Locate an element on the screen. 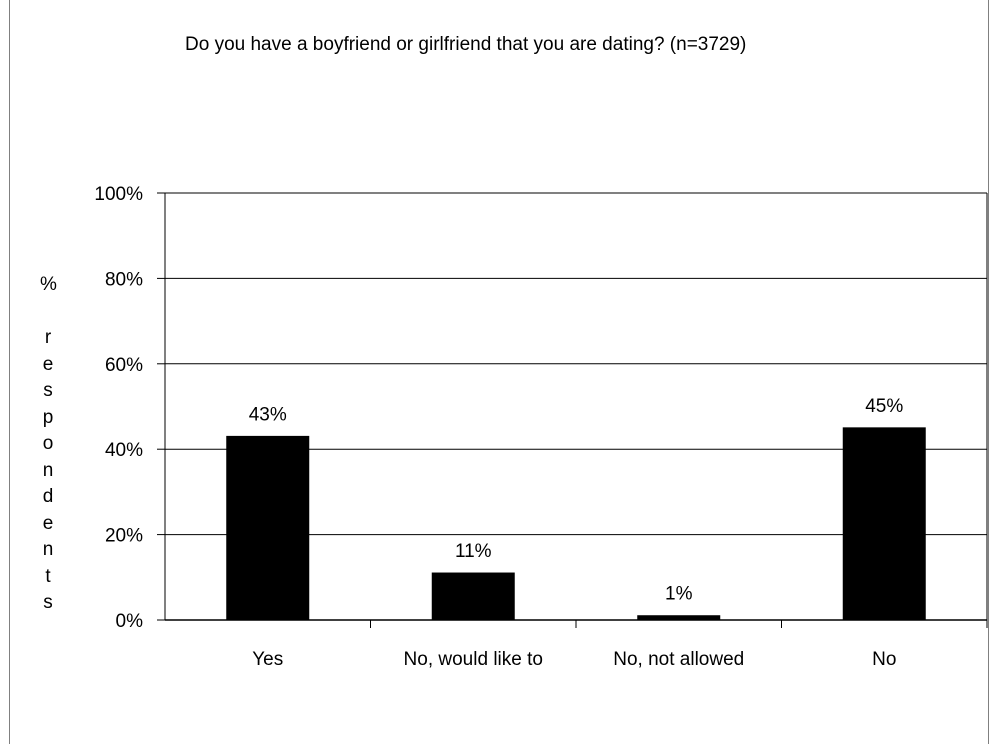 The width and height of the screenshot is (990, 745). y-axis-label-char: o is located at coordinates (48, 443).